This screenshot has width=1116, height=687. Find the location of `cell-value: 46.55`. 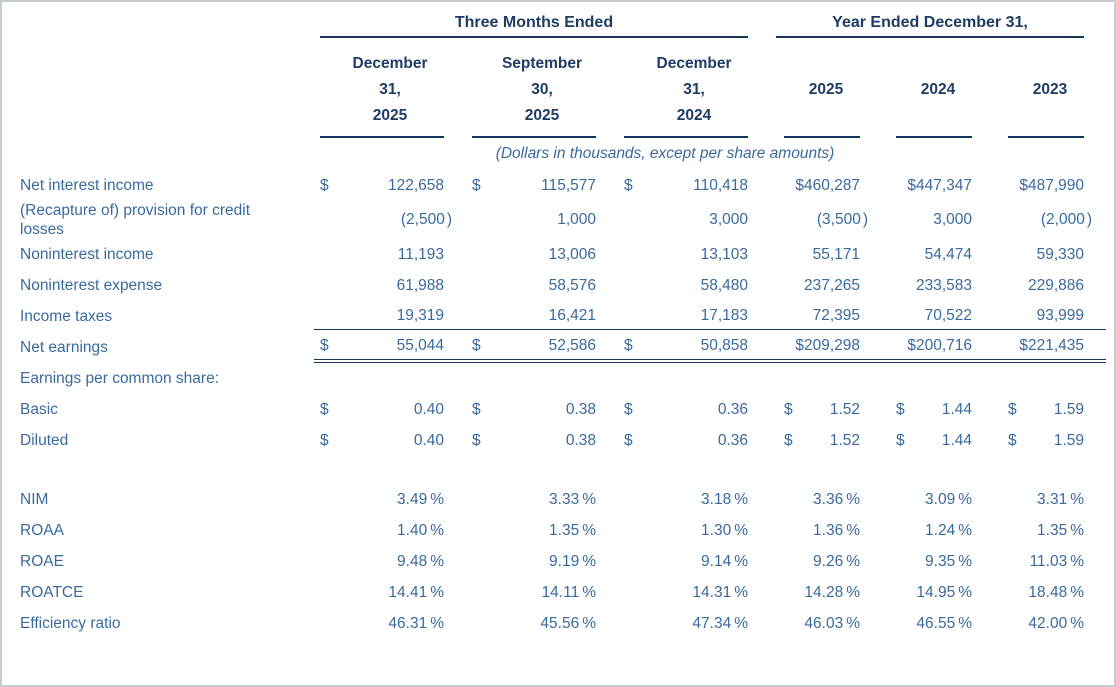

cell-value: 46.55 is located at coordinates (936, 623).